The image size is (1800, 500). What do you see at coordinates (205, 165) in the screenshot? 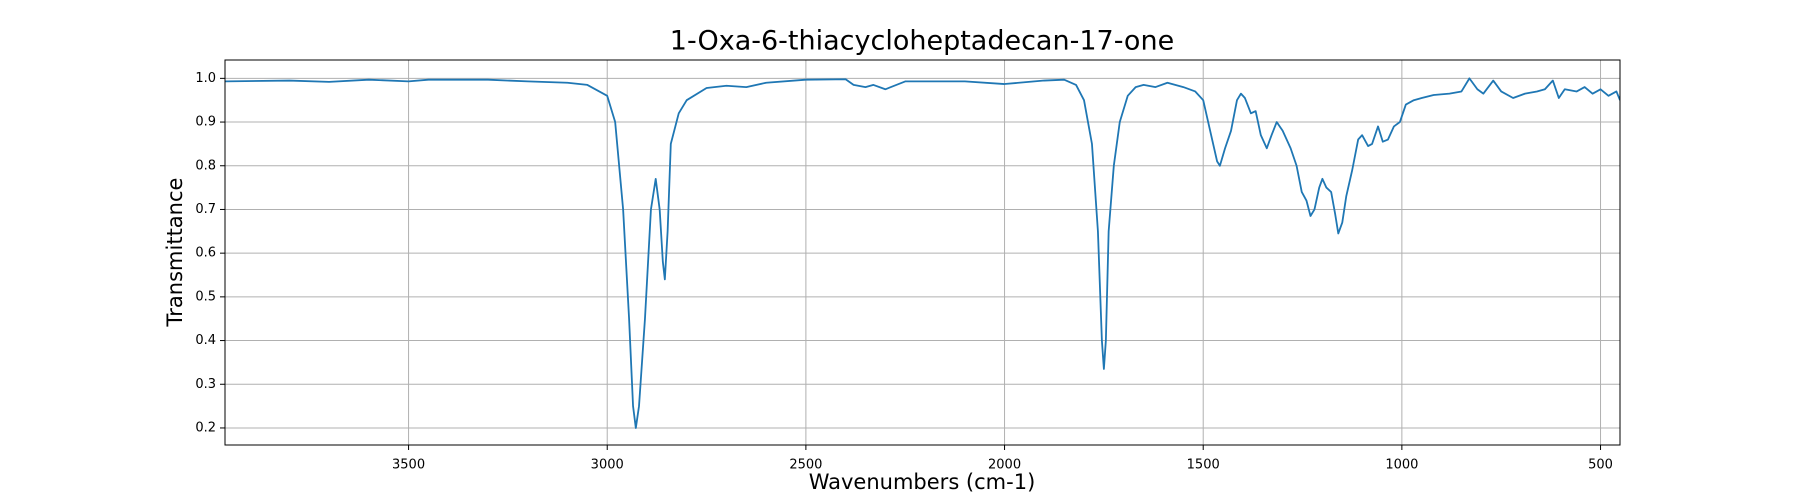
I see `y-tick-label: 0.8` at bounding box center [205, 165].